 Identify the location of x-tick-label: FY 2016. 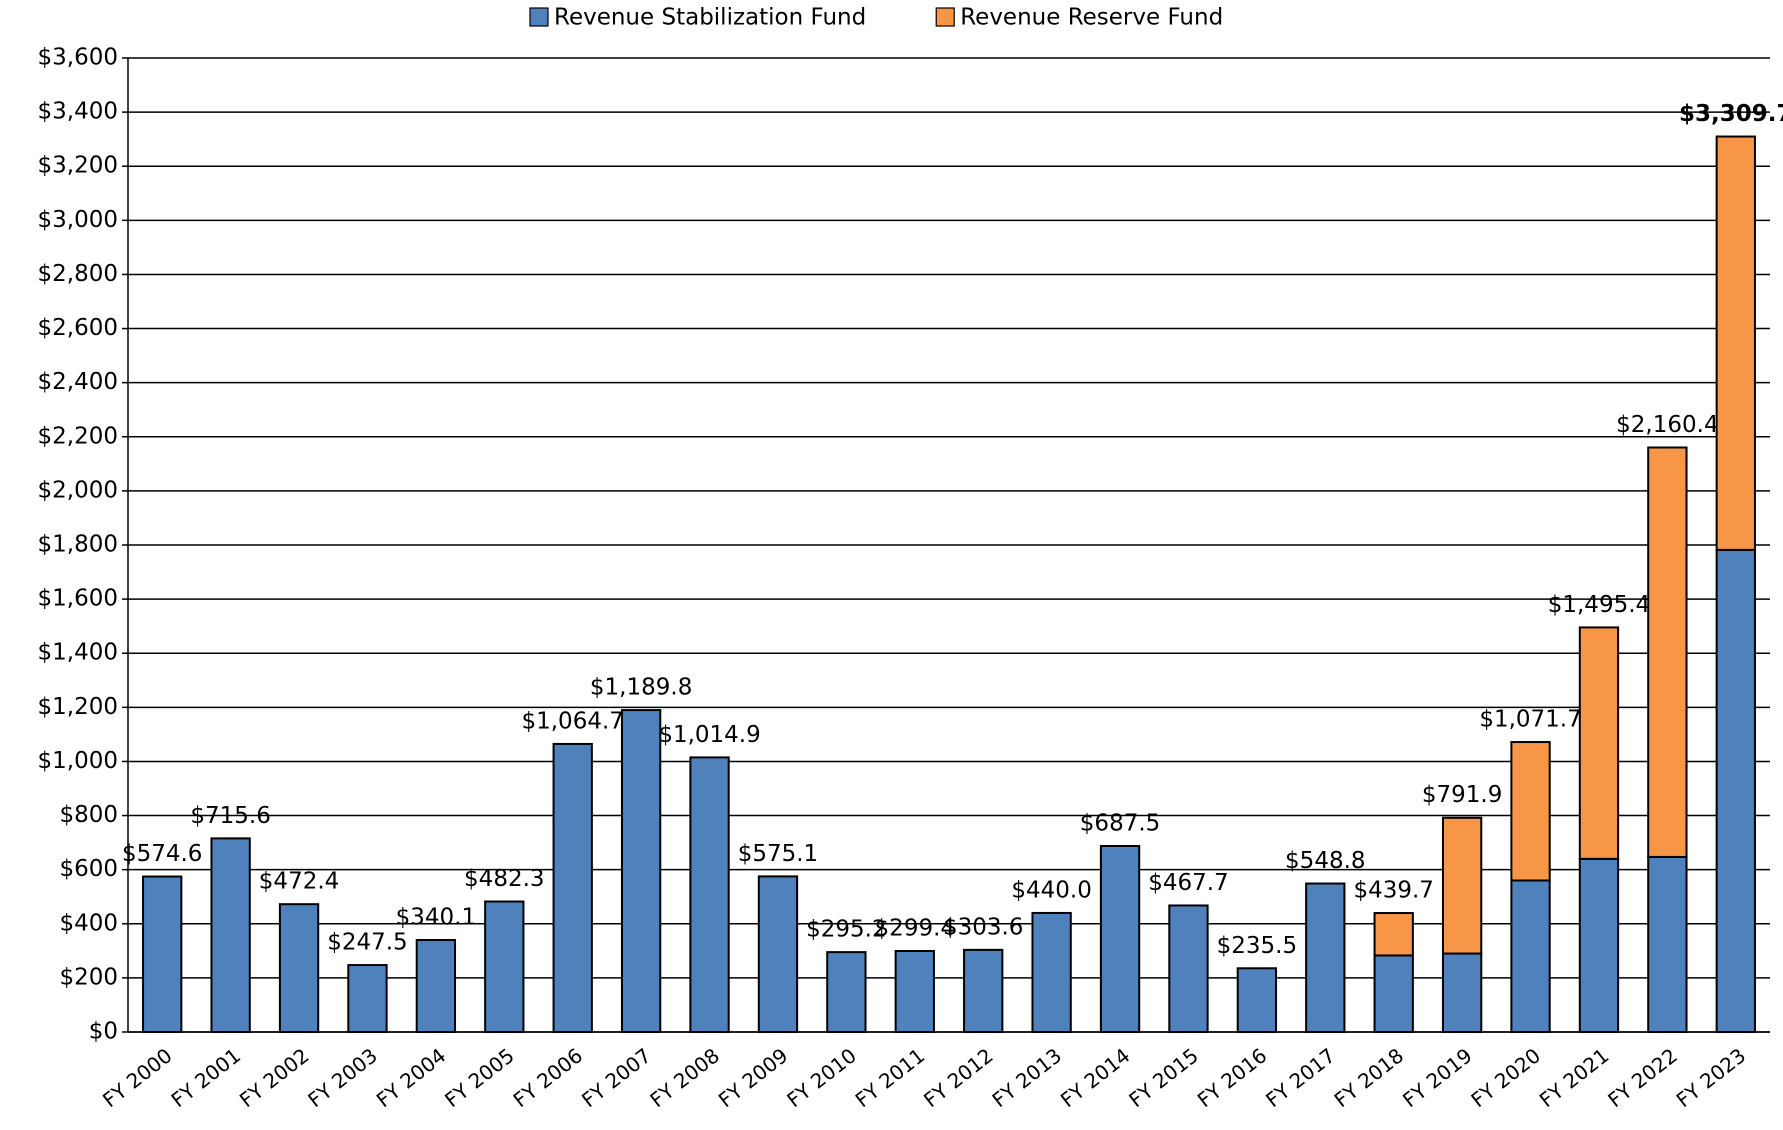
(1232, 1077).